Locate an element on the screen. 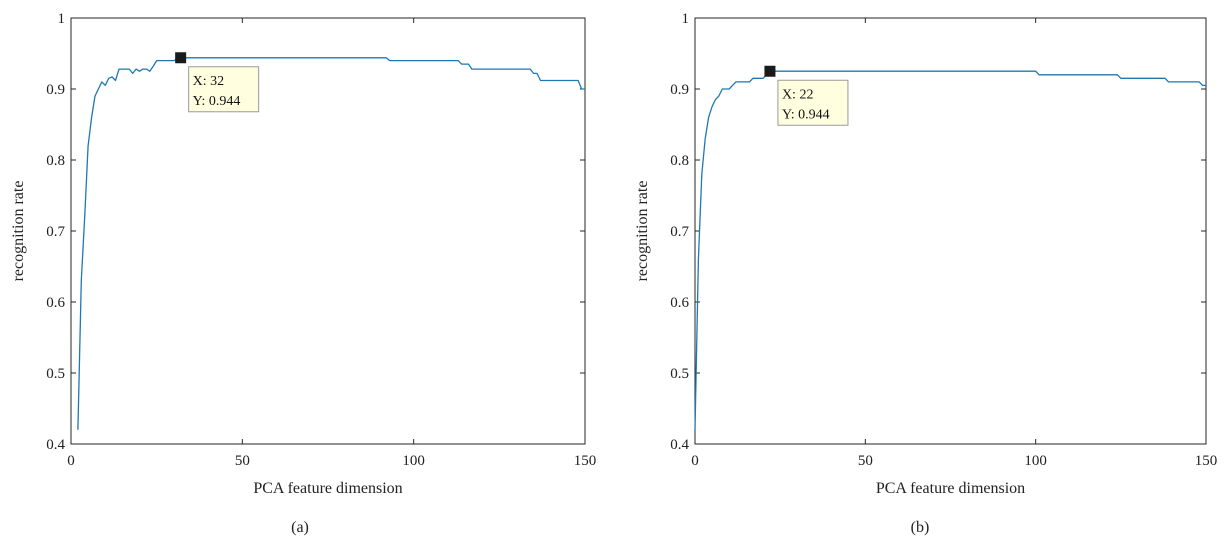 The width and height of the screenshot is (1232, 546). datatip-x-text: X: 32 is located at coordinates (209, 81).